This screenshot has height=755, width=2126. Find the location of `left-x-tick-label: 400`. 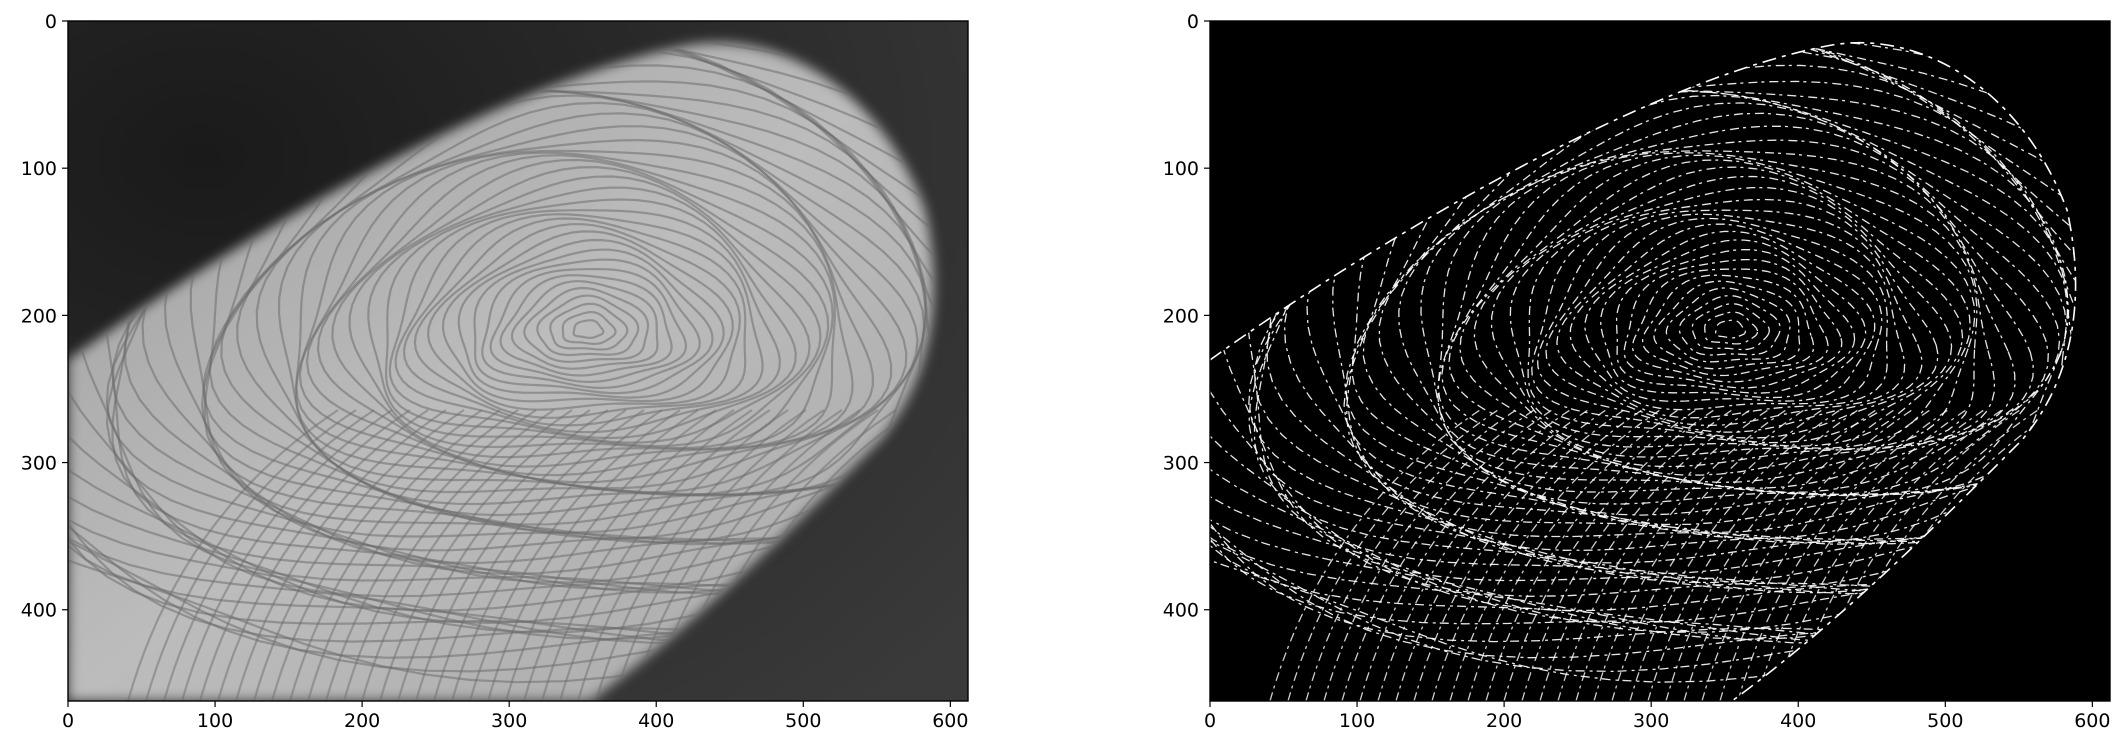

left-x-tick-label: 400 is located at coordinates (656, 721).